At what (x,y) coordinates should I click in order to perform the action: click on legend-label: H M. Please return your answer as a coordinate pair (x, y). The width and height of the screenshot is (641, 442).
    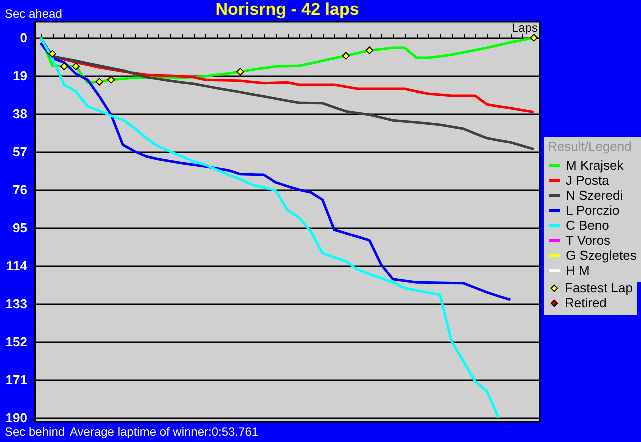
    Looking at the image, I should click on (578, 270).